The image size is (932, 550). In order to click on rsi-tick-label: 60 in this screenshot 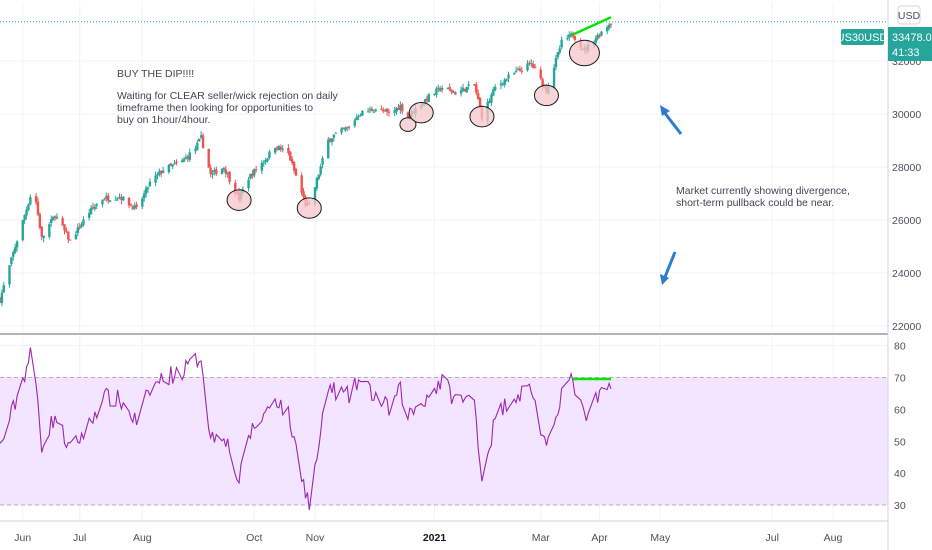, I will do `click(900, 410)`.